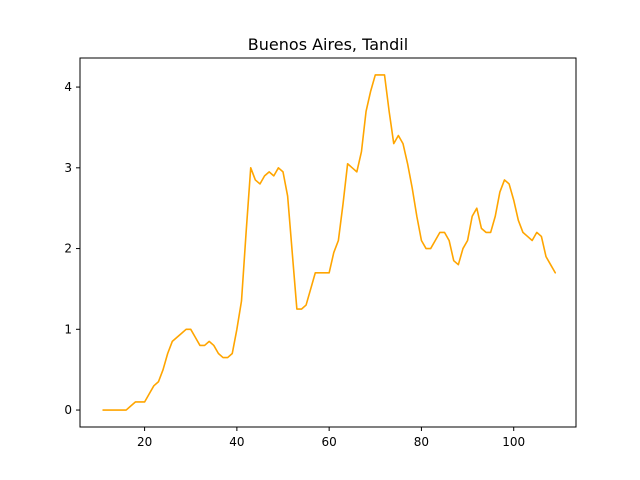 This screenshot has height=480, width=640. Describe the element at coordinates (68, 87) in the screenshot. I see `y-tick-label: 4` at that location.